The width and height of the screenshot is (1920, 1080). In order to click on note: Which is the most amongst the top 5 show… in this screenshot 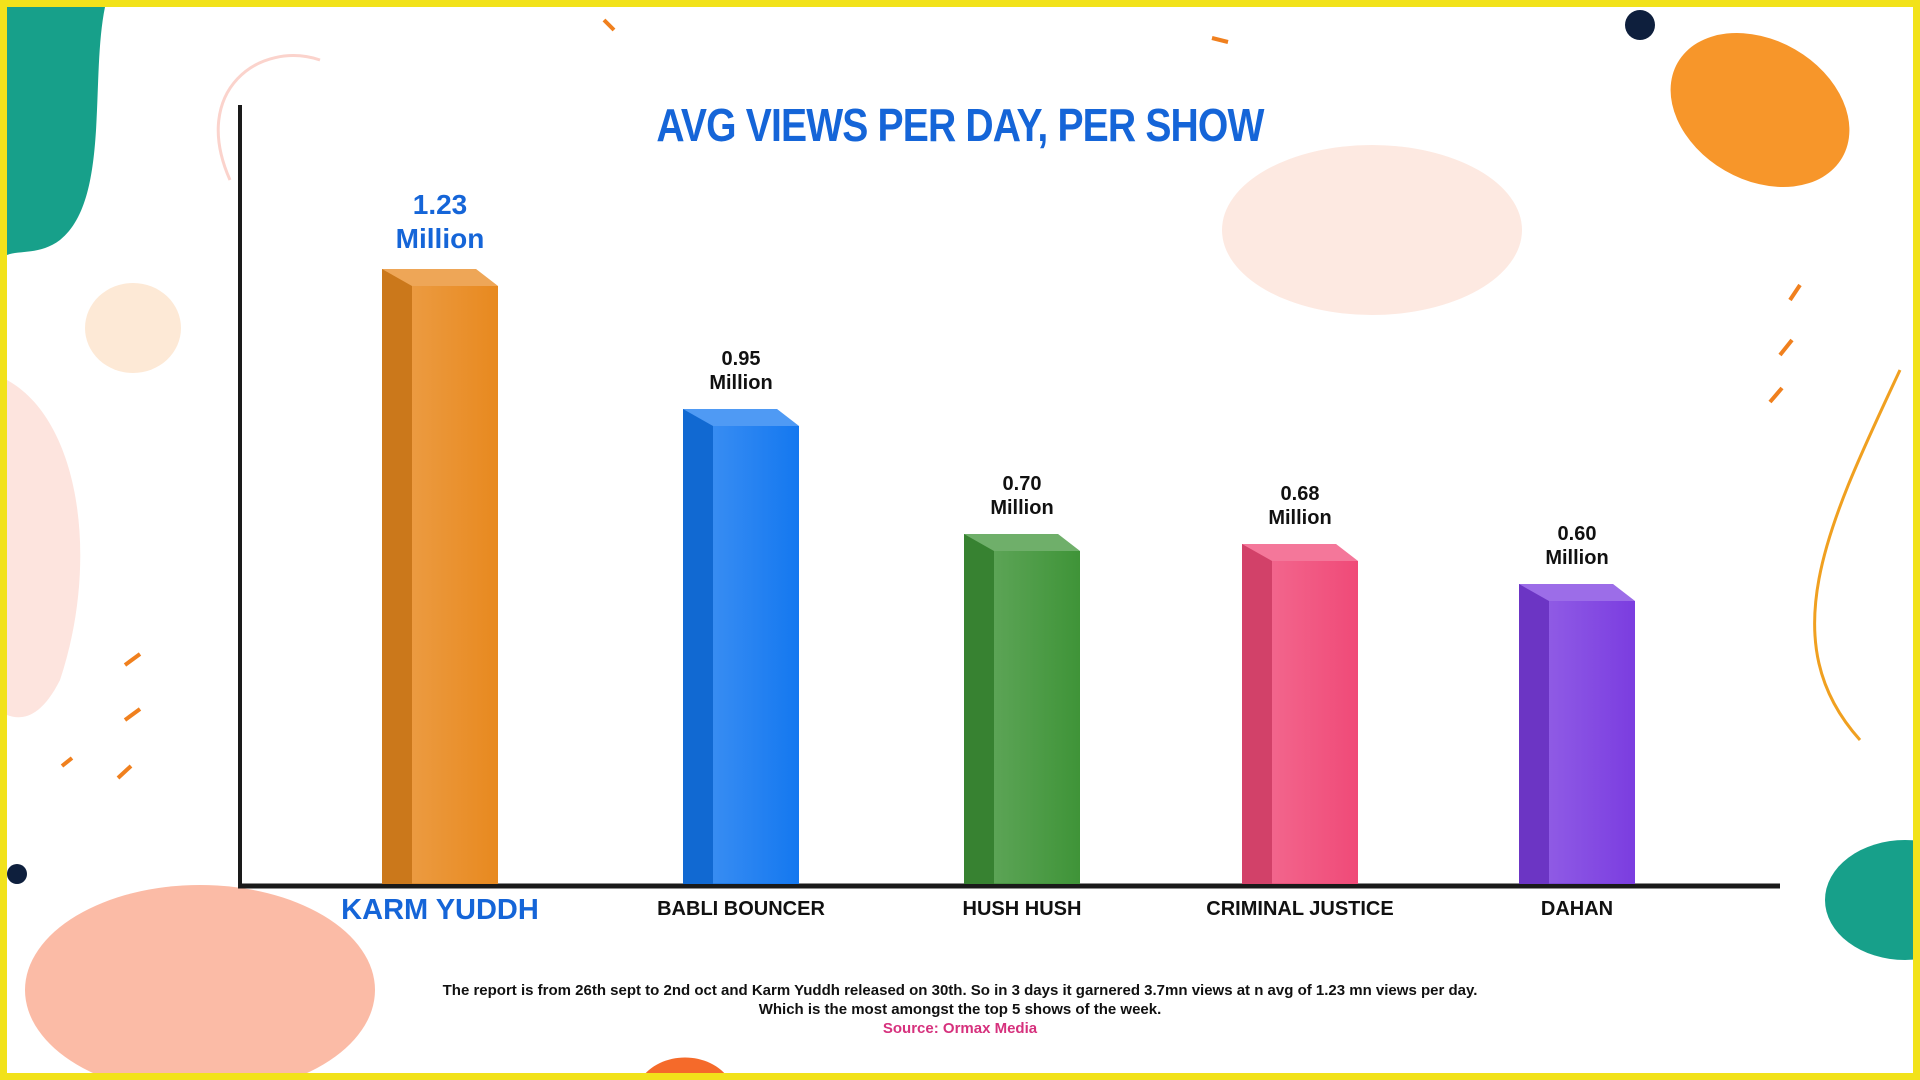, I will do `click(960, 1009)`.